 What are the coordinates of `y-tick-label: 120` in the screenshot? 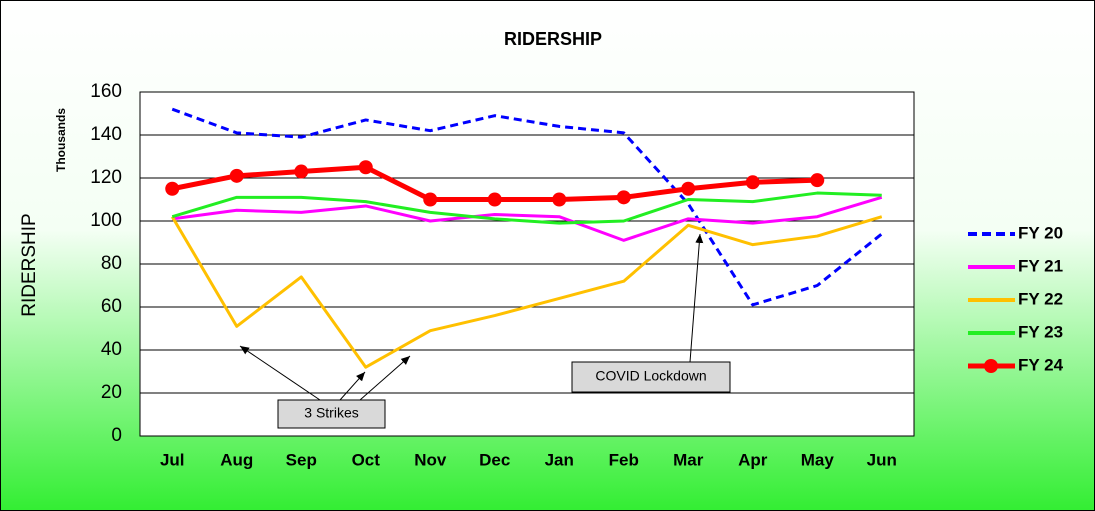 It's located at (106, 177).